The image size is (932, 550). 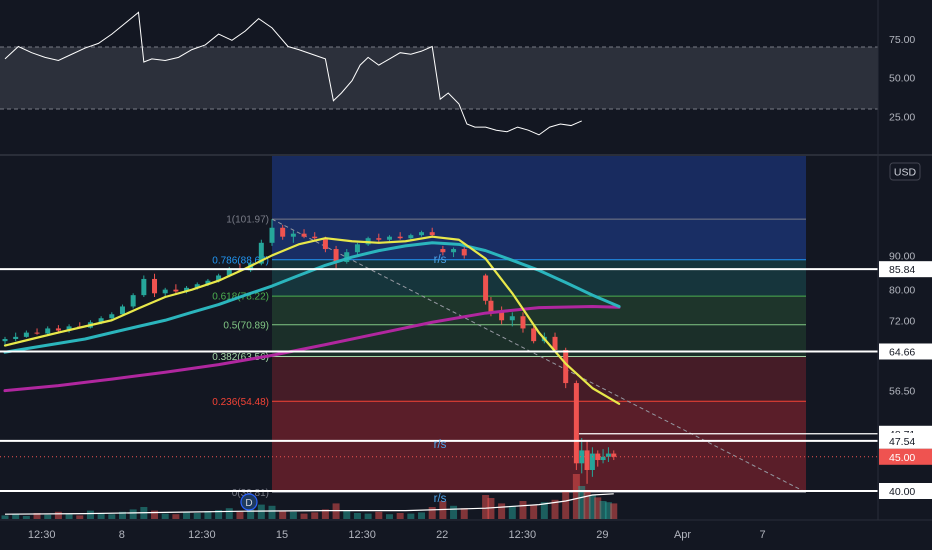 I want to click on time-axis: 12:30 8 12:30 15 12:30 22 12:30 29 Apr 7, so click(x=466, y=530).